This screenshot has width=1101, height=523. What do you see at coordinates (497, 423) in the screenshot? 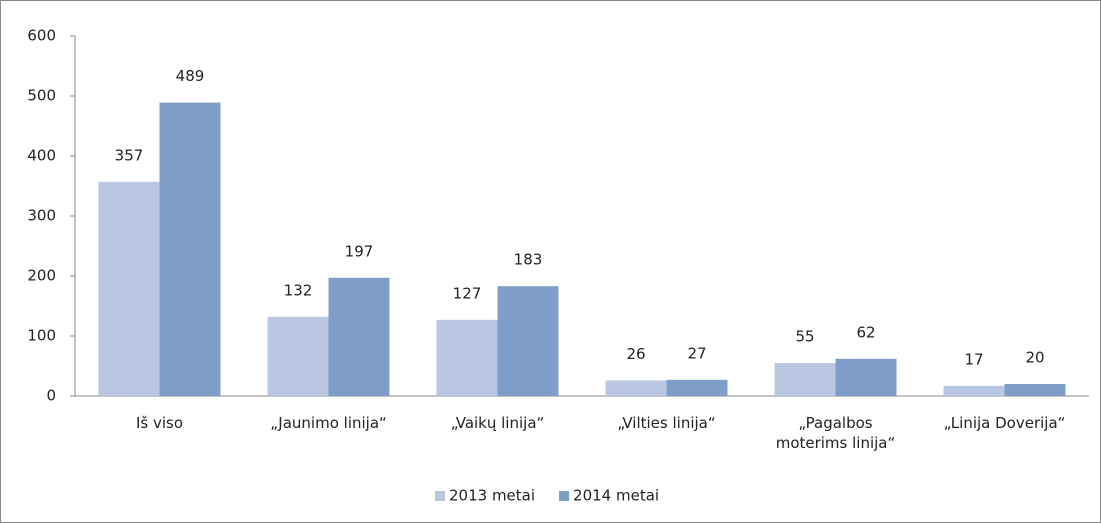
I see `x-tick-label: „Vaikų linija“` at bounding box center [497, 423].